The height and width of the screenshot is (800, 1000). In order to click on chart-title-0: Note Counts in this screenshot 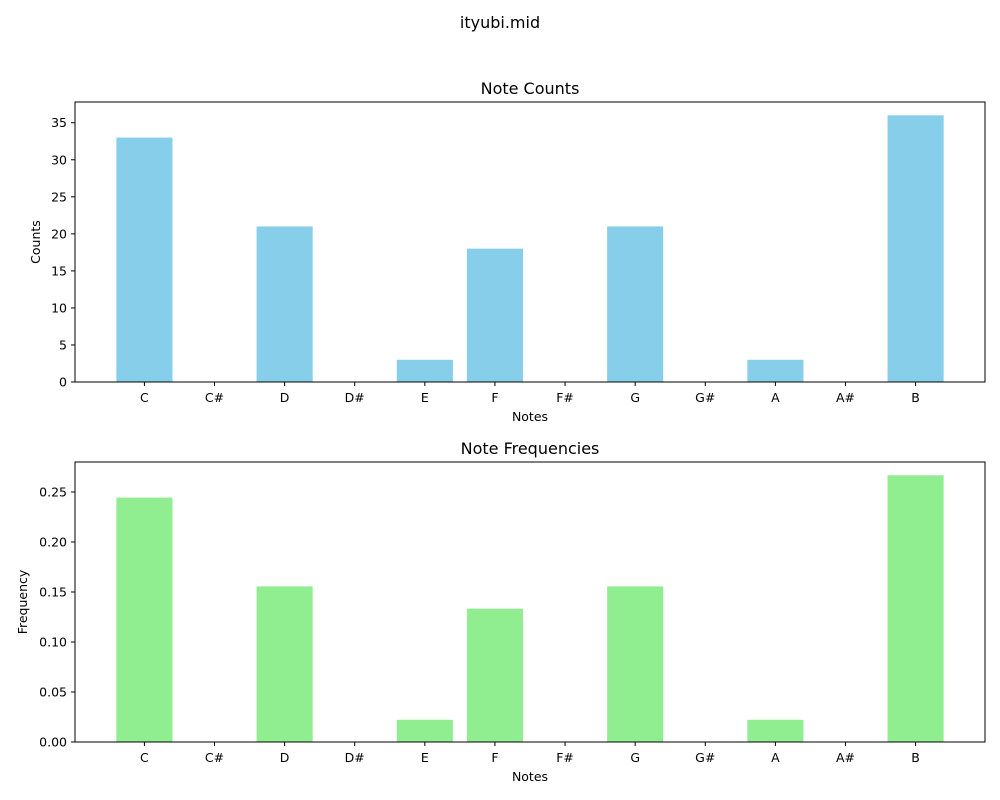, I will do `click(530, 88)`.